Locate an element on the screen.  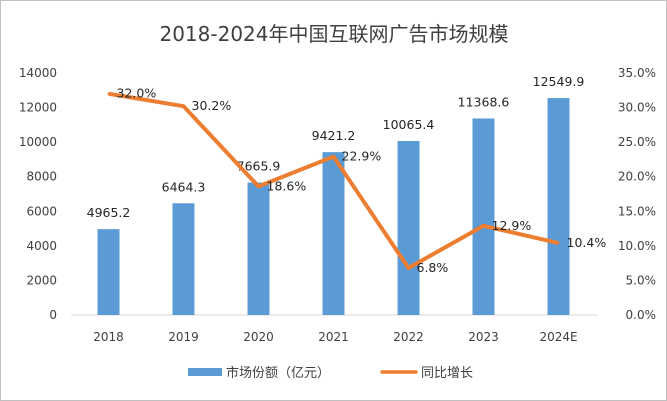
legend-bar-label: 市场份额（亿元） is located at coordinates (278, 373).